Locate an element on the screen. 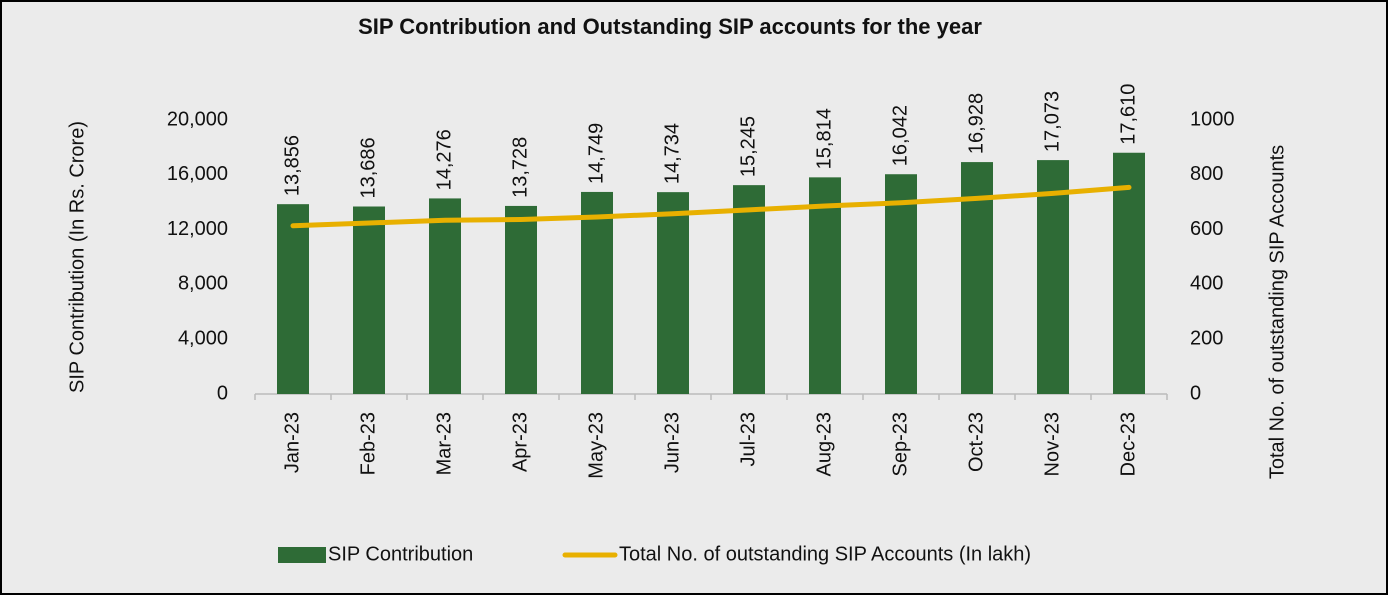 Image resolution: width=1388 pixels, height=595 pixels. data-label: 17,610 is located at coordinates (1128, 114).